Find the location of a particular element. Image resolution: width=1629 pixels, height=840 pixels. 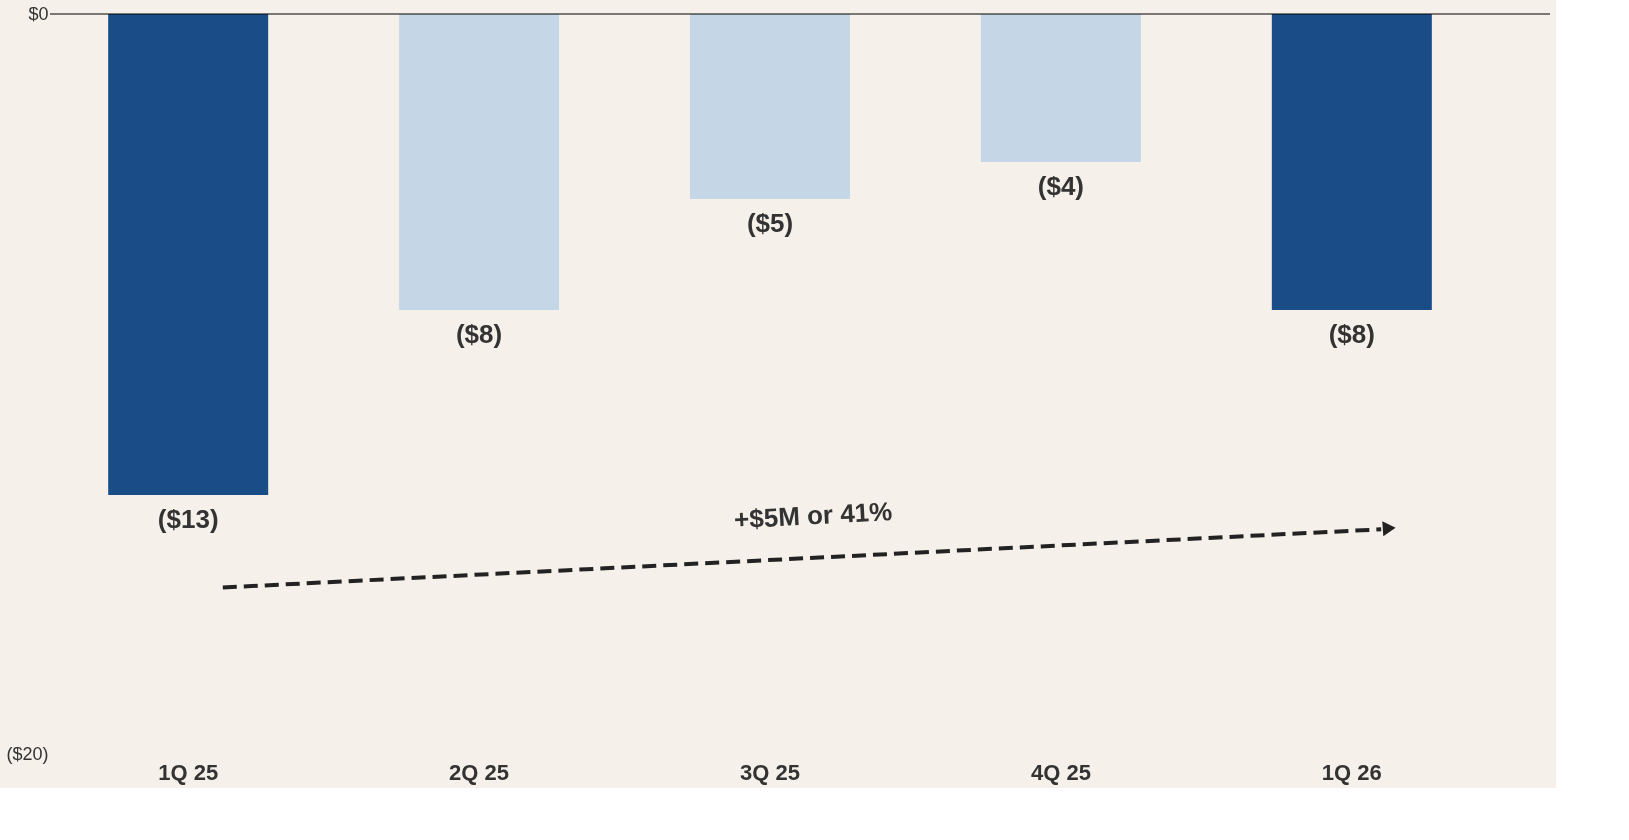

data-label: ($5) is located at coordinates (770, 223).